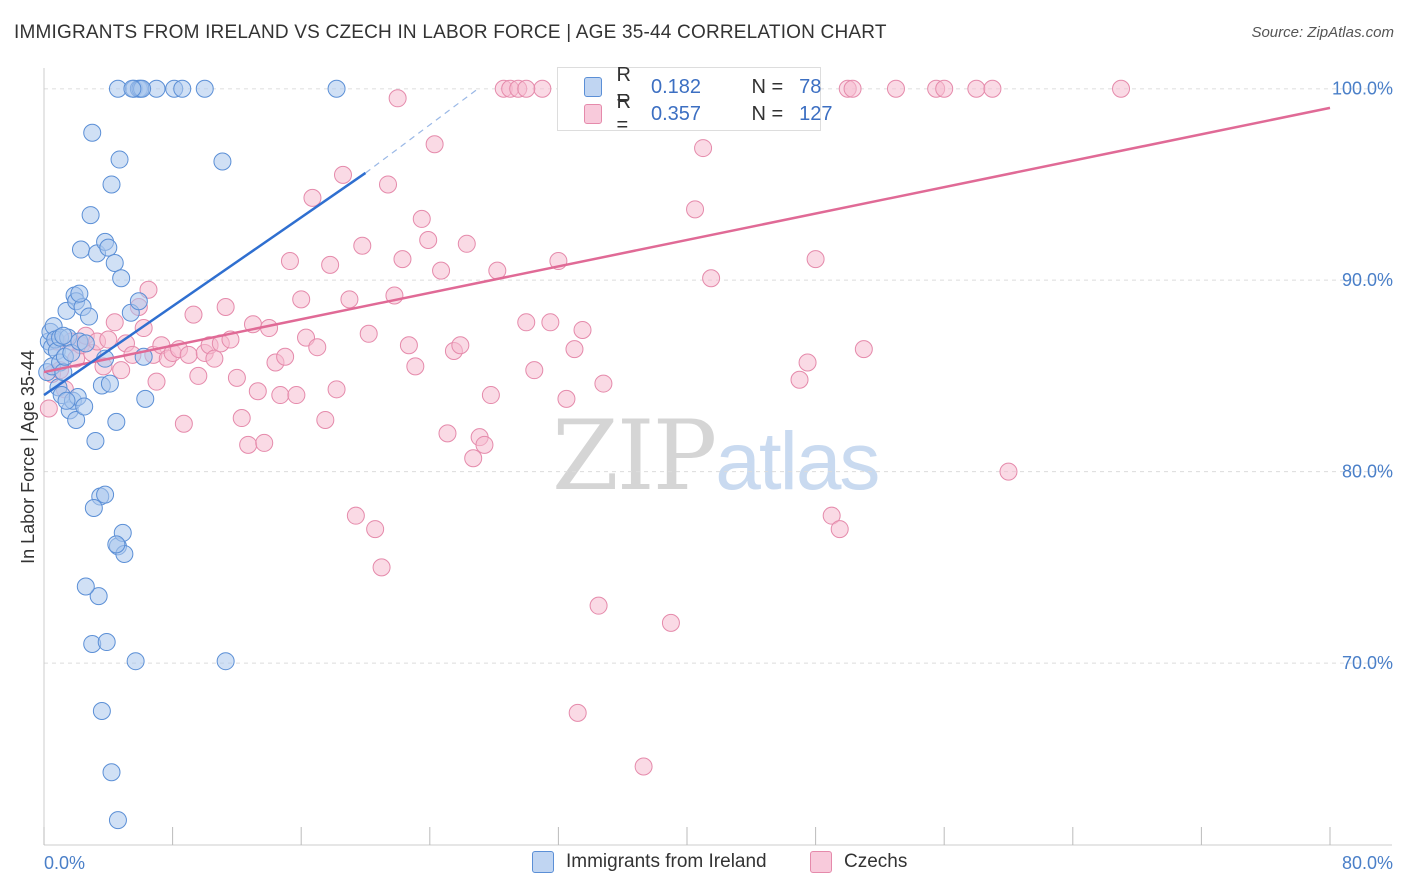 This screenshot has height=892, width=1406. Describe the element at coordinates (689, 86) in the screenshot. I see `stats-row-ireland: R = 0.182 N = 78` at that location.